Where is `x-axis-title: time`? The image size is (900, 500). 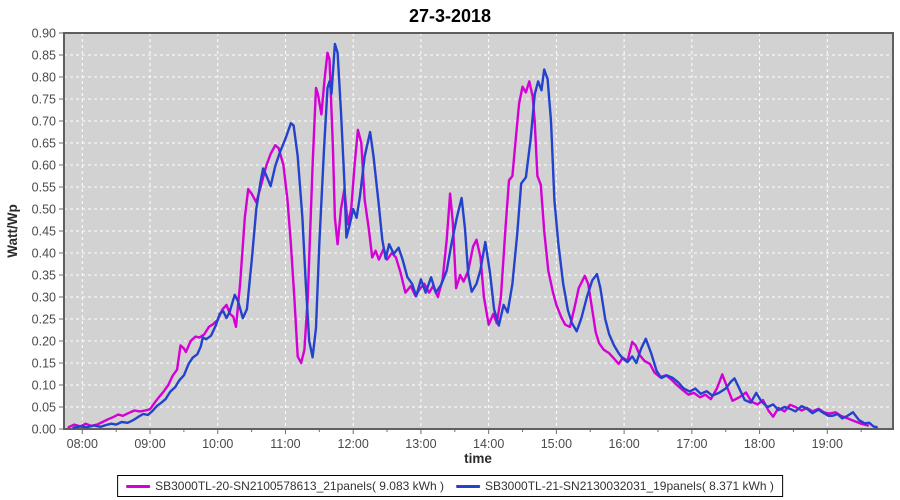 x-axis-title: time is located at coordinates (478, 458).